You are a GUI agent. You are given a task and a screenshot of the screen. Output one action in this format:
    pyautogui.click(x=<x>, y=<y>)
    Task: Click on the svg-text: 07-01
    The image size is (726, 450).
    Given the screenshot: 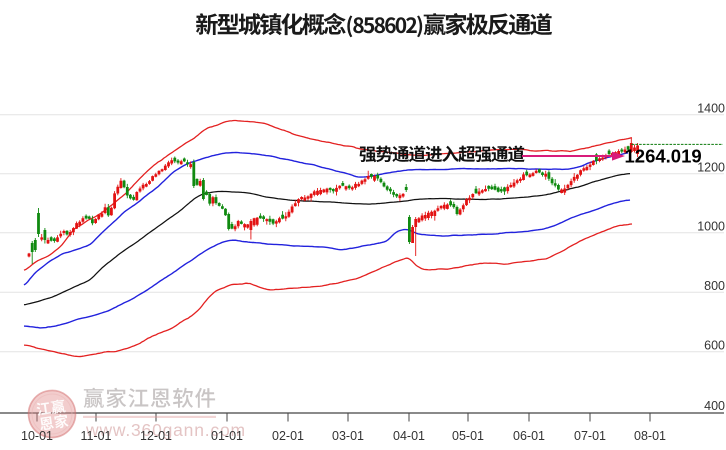 What is the action you would take?
    pyautogui.click(x=590, y=436)
    